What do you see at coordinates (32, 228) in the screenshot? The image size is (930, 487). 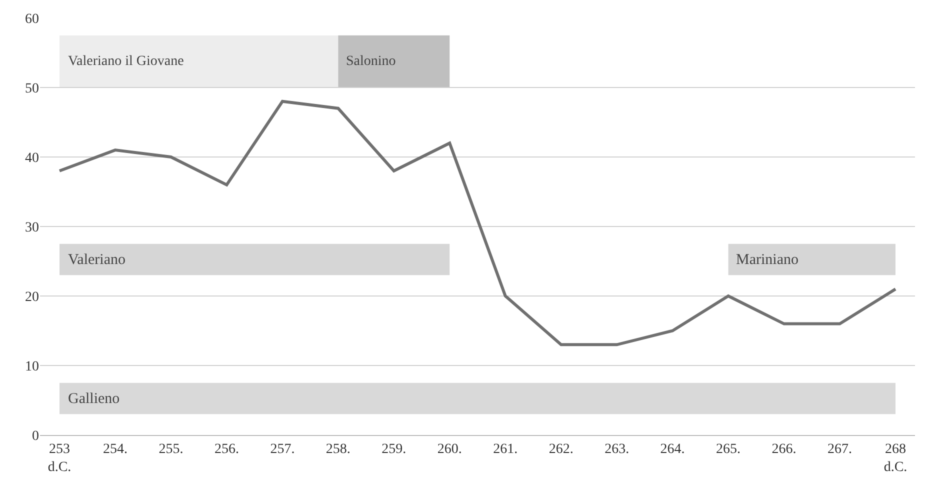 I see `y-tick-label: 30` at bounding box center [32, 228].